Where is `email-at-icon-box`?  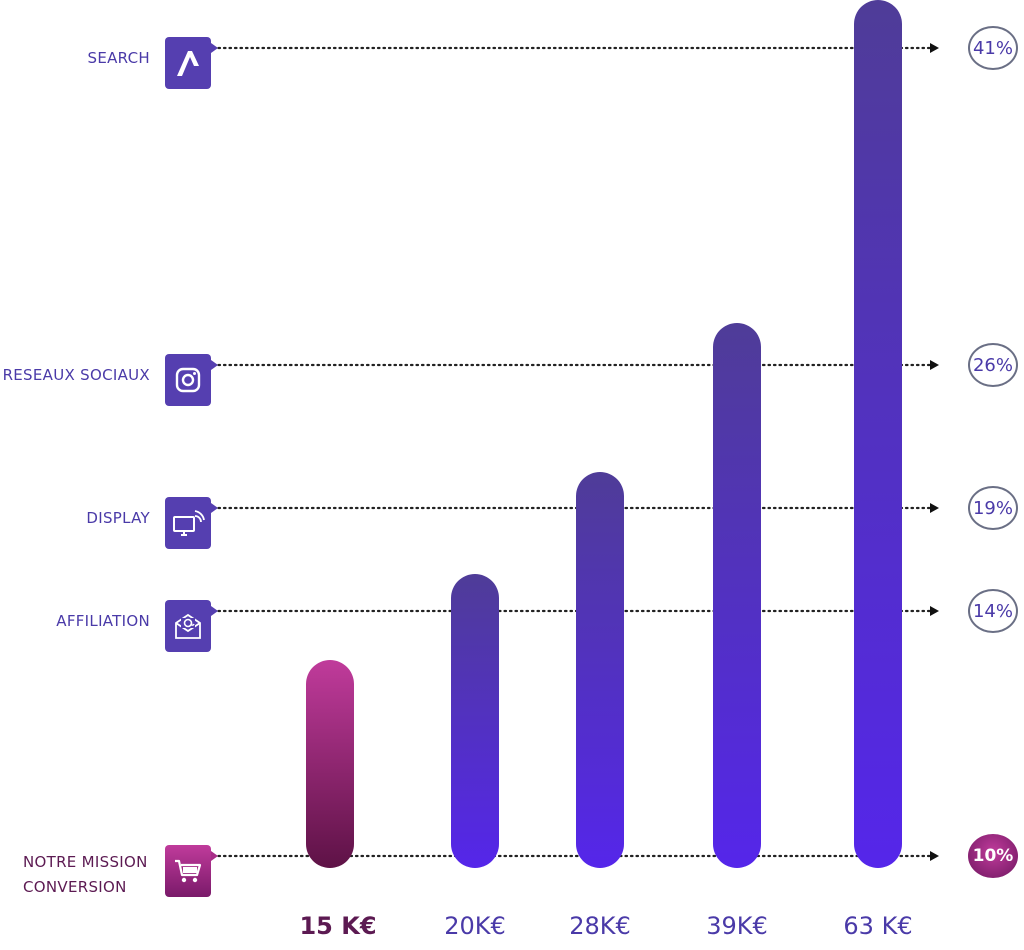 email-at-icon-box is located at coordinates (191, 626).